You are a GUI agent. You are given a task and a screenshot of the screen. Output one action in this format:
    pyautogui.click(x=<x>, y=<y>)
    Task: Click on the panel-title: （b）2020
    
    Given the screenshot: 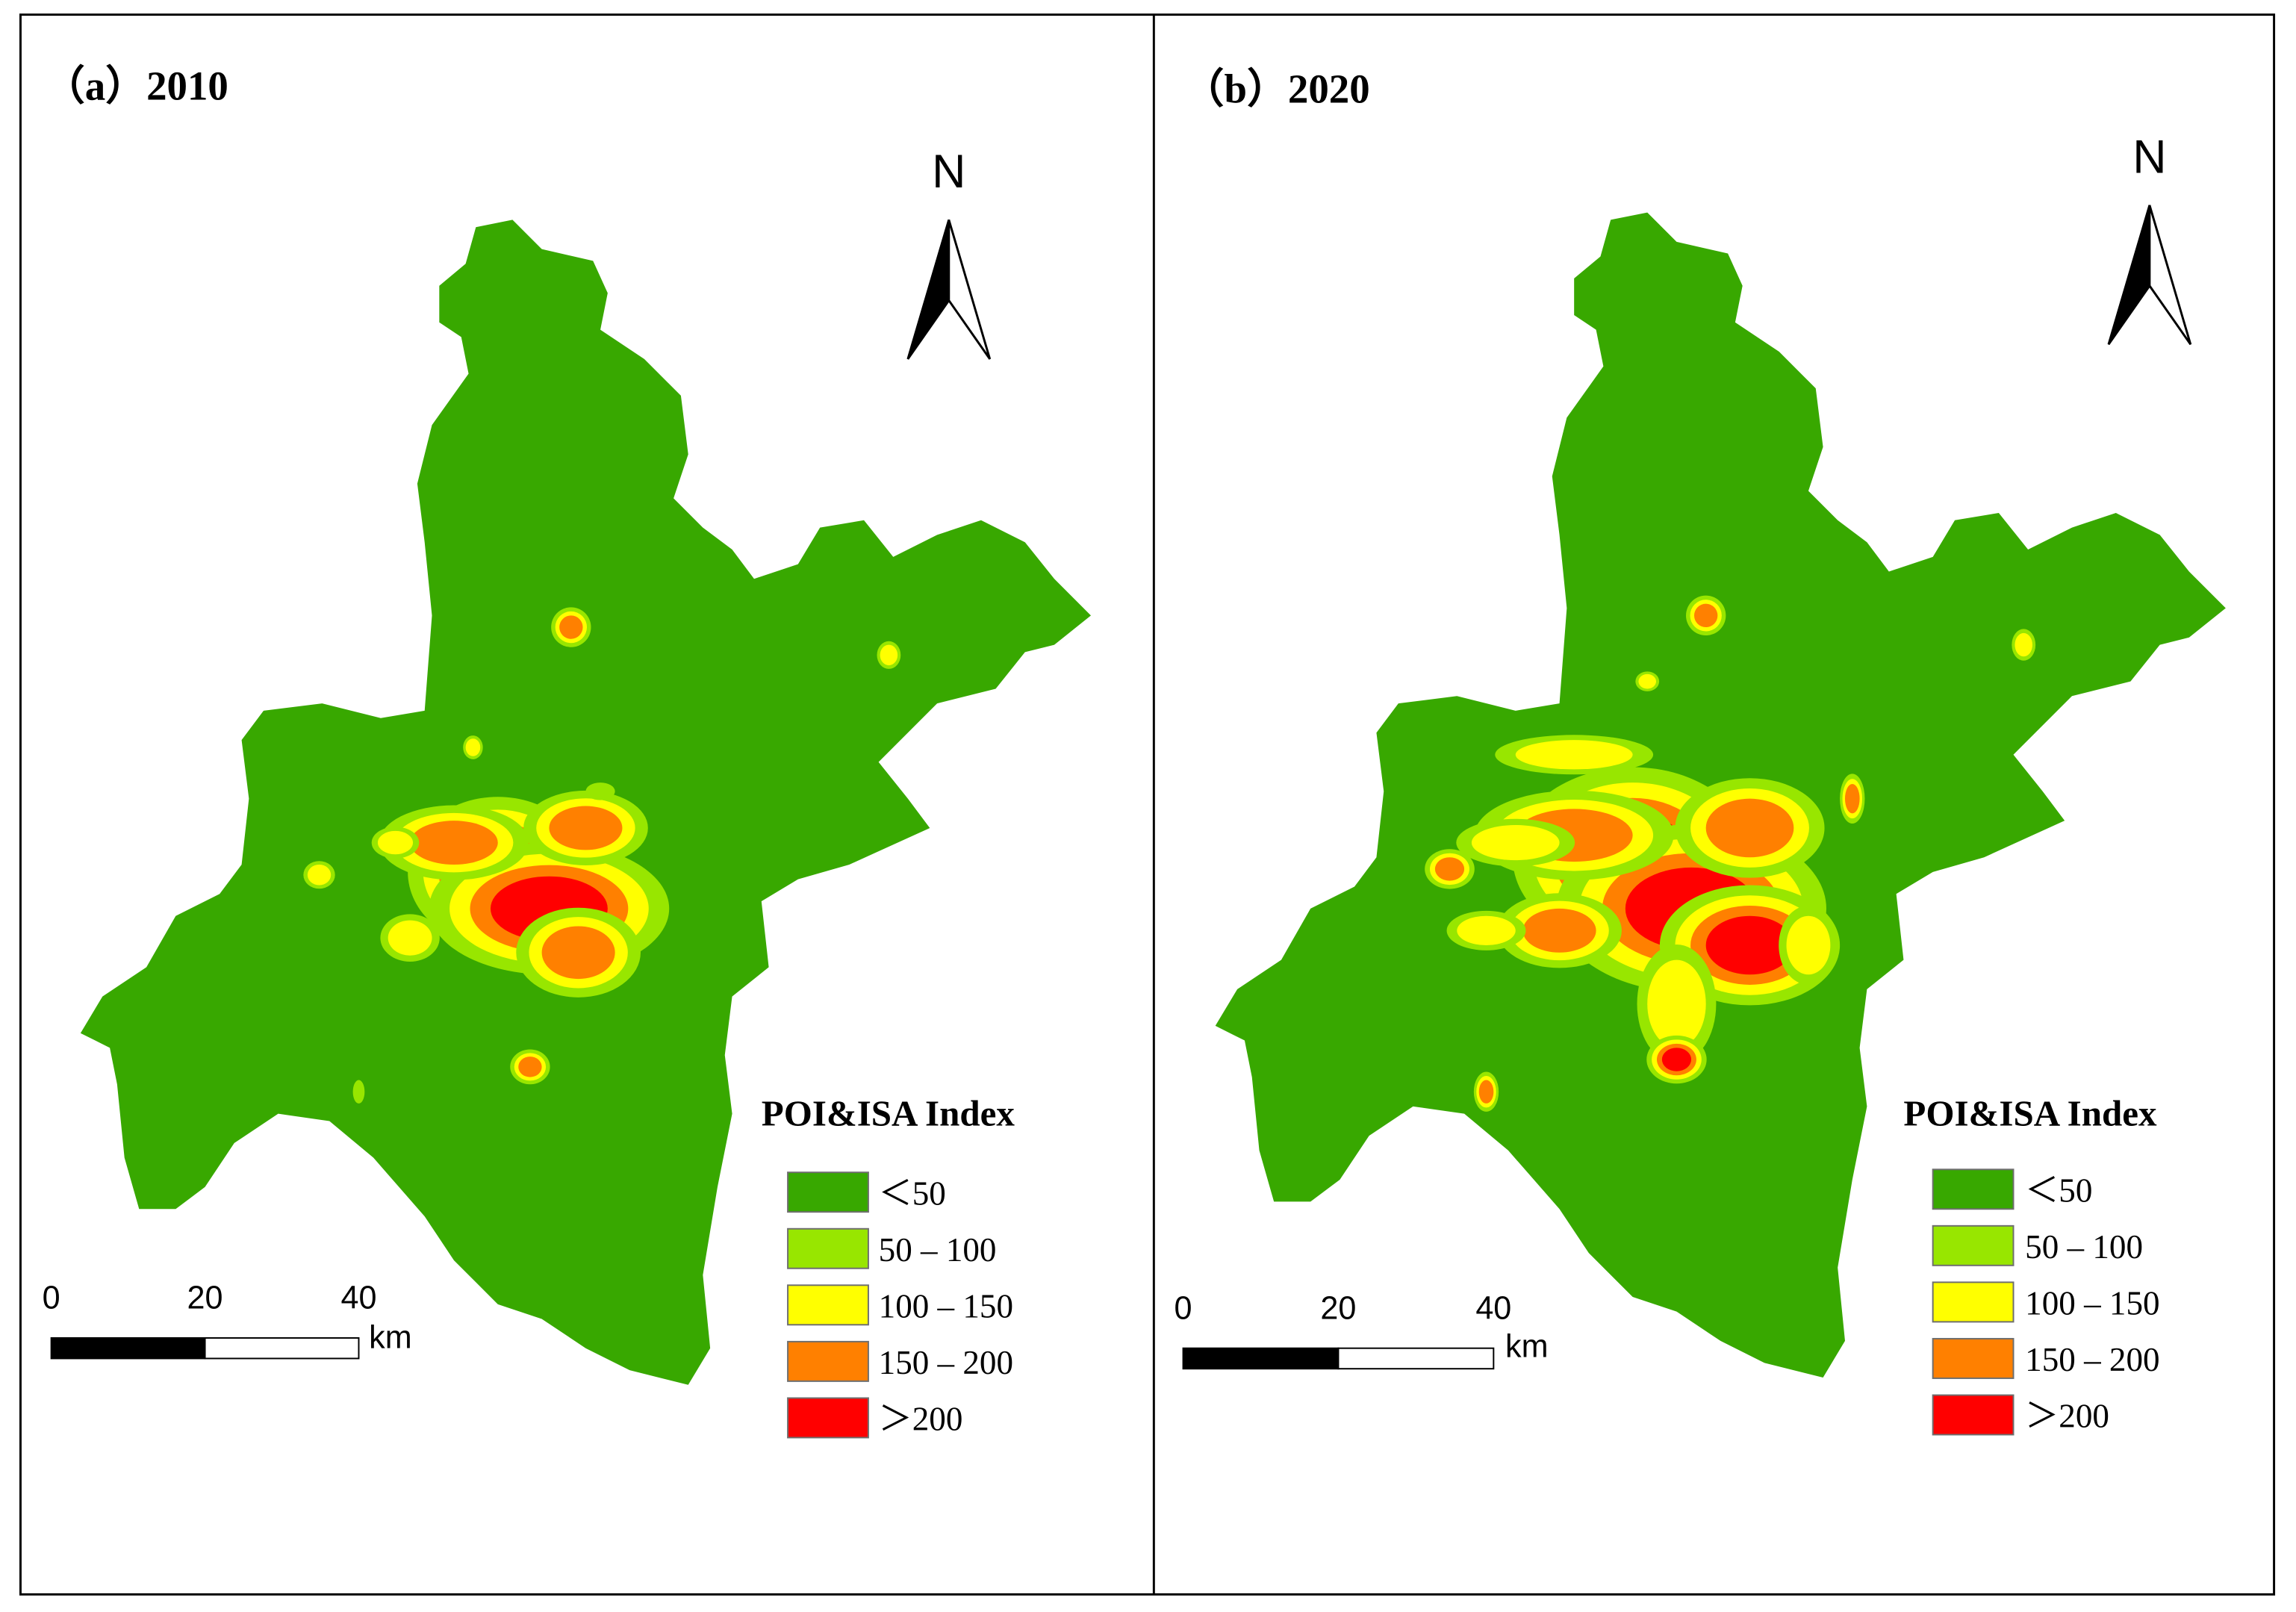 What is the action you would take?
    pyautogui.click(x=1276, y=88)
    